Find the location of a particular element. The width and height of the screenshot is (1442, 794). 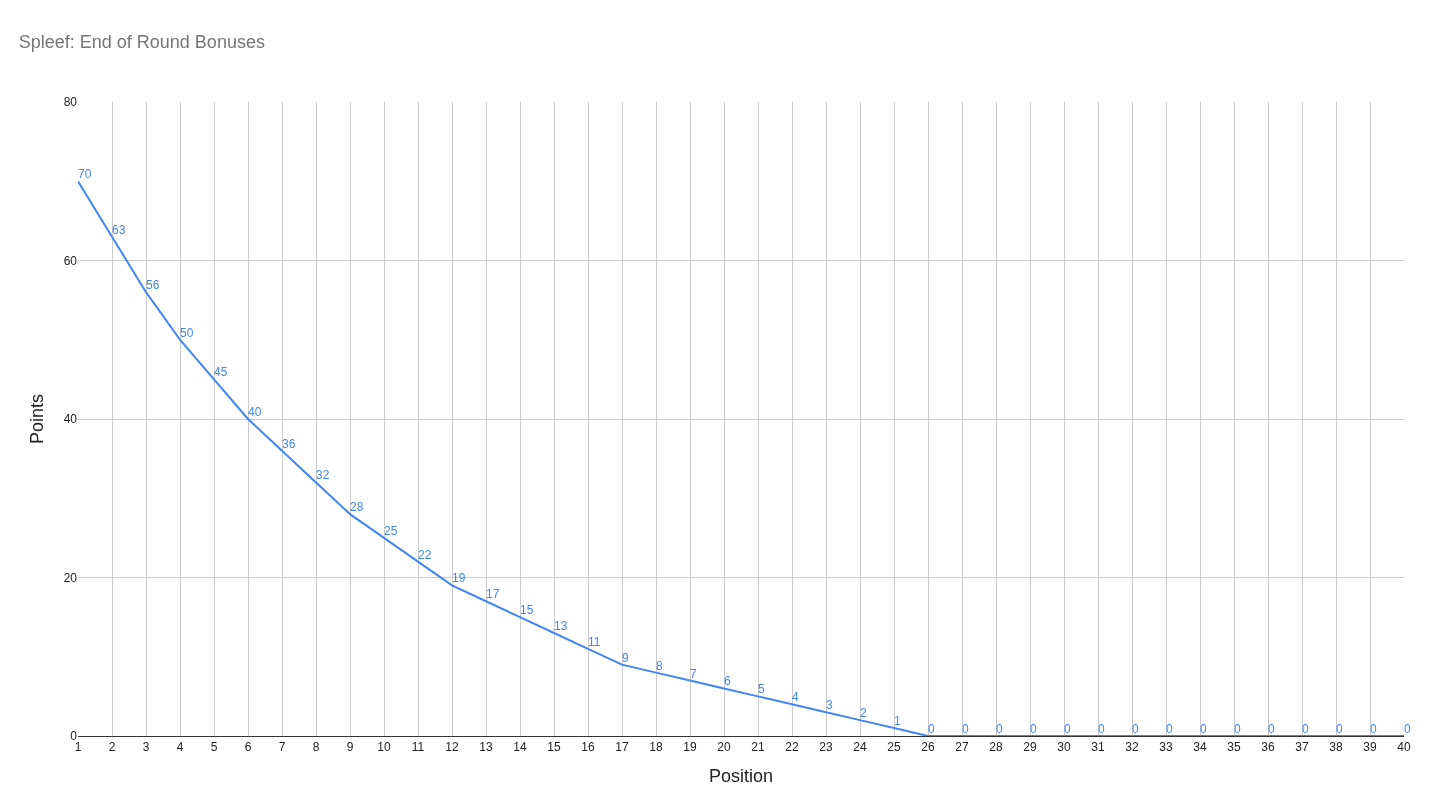

x-tick-label: 35 is located at coordinates (1234, 747).